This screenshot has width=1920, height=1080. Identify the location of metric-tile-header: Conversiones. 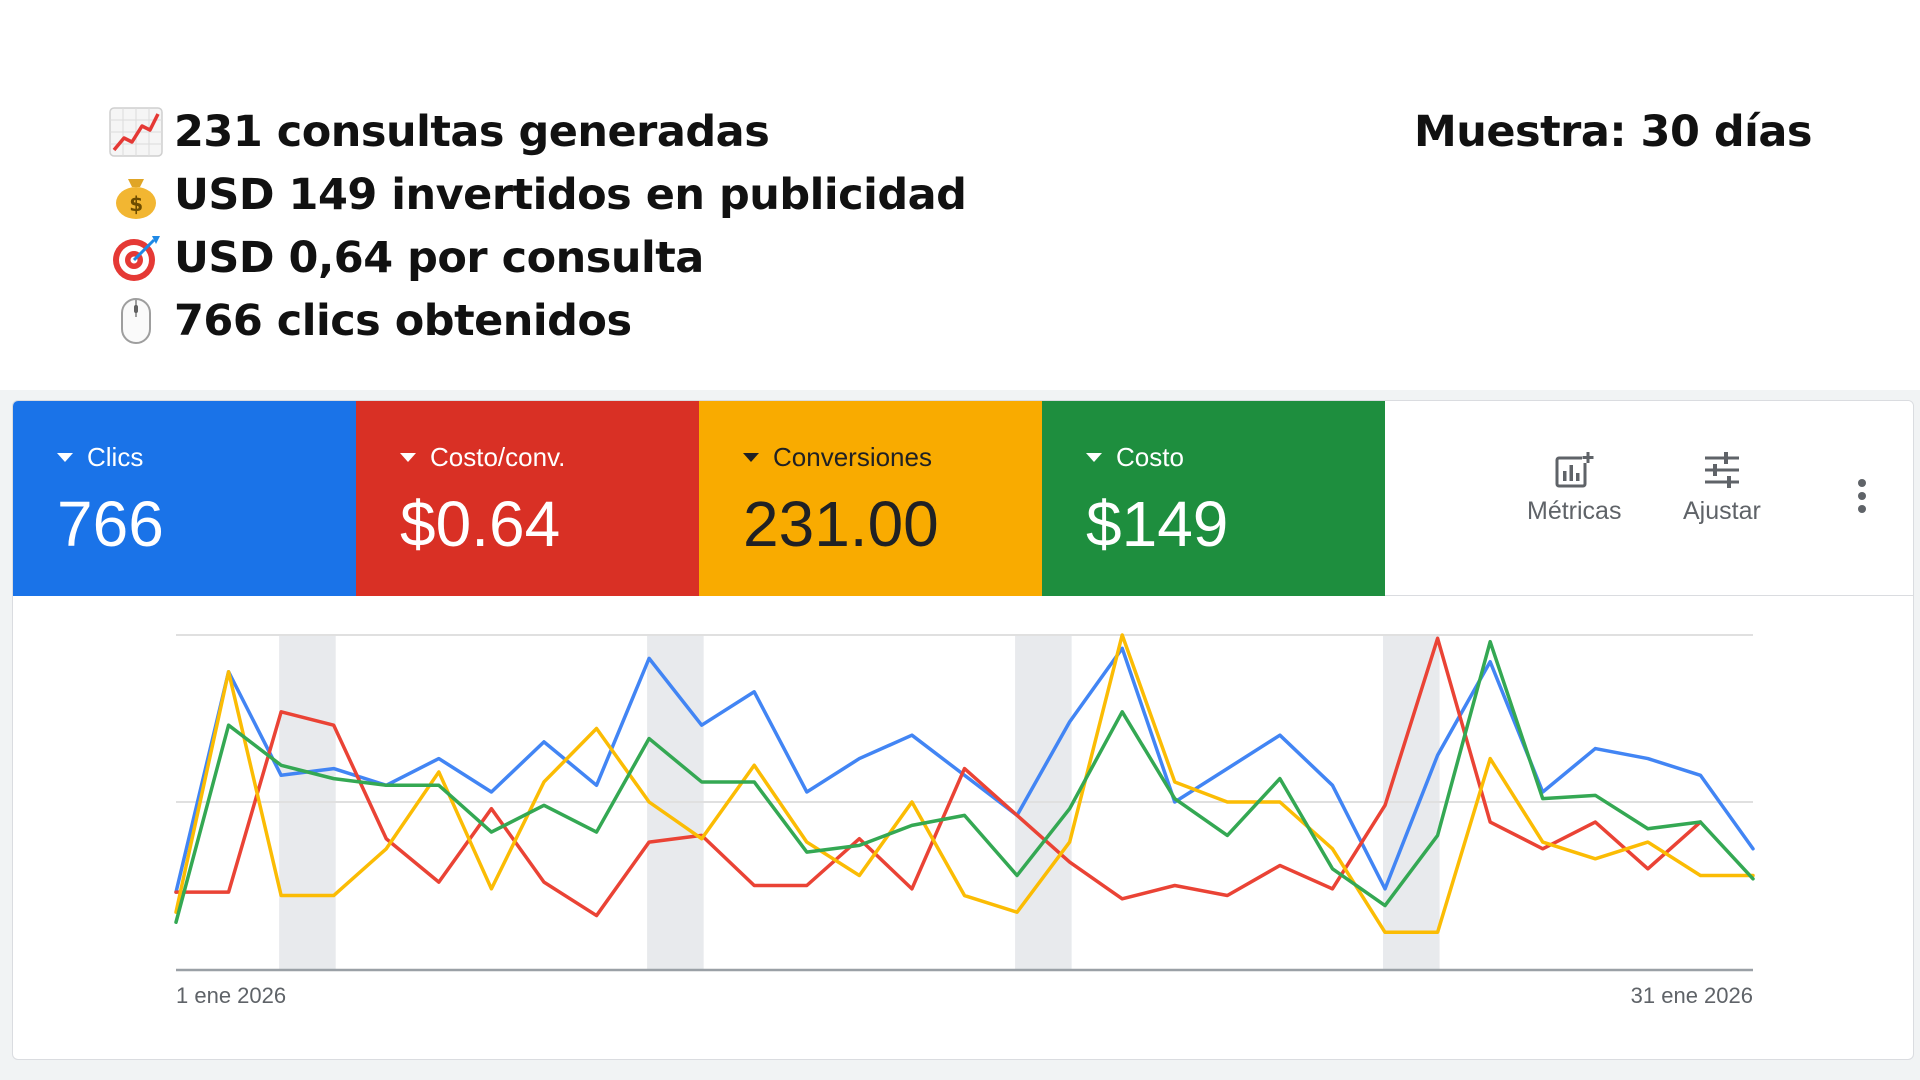
(892, 457).